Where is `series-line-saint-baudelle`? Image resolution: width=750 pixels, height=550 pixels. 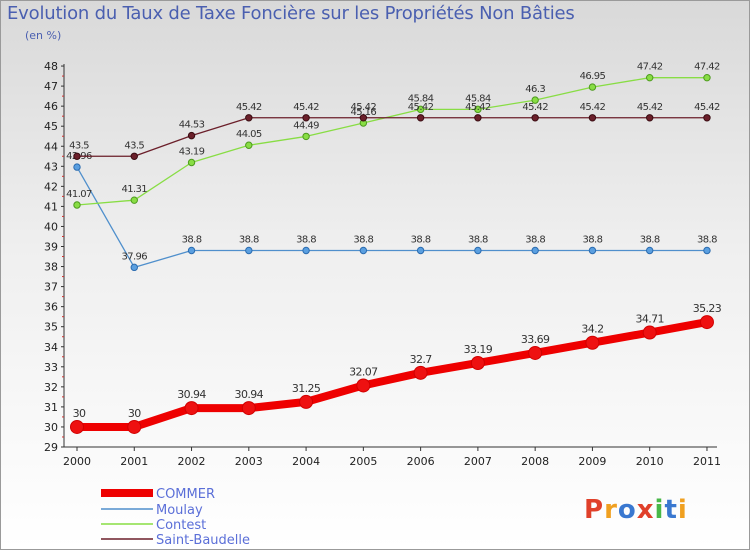
series-line-saint-baudelle is located at coordinates (392, 137).